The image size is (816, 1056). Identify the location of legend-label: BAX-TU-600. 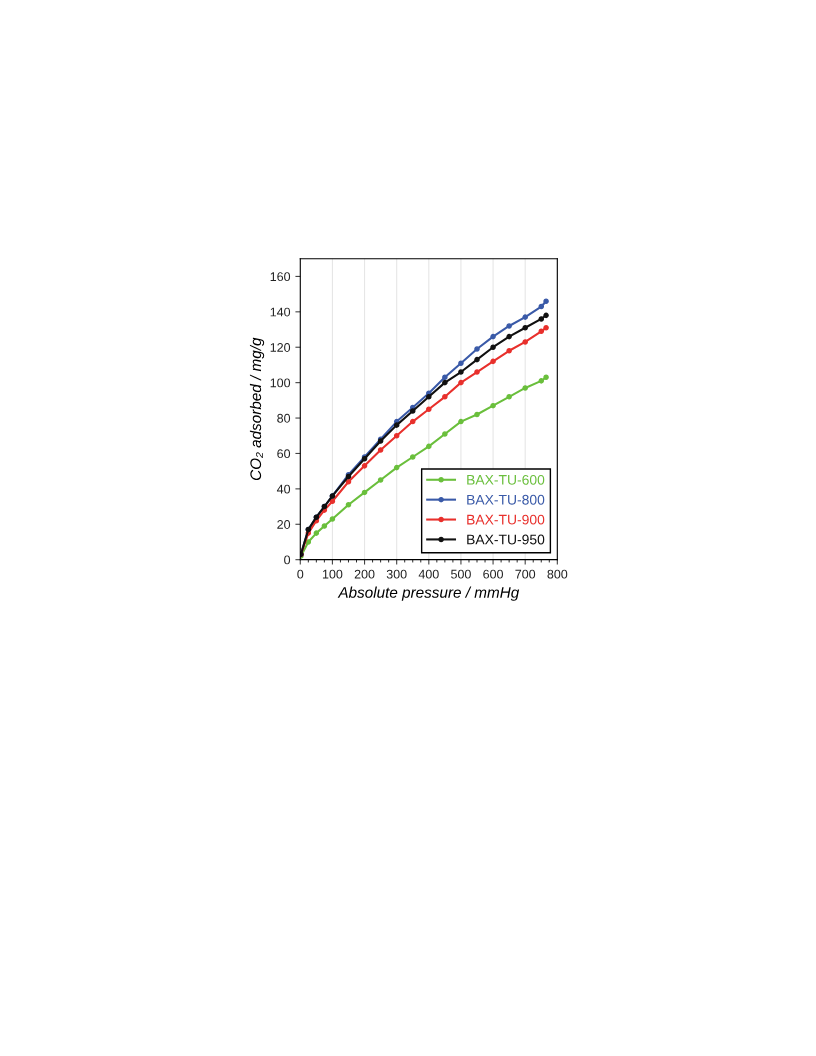
(506, 479).